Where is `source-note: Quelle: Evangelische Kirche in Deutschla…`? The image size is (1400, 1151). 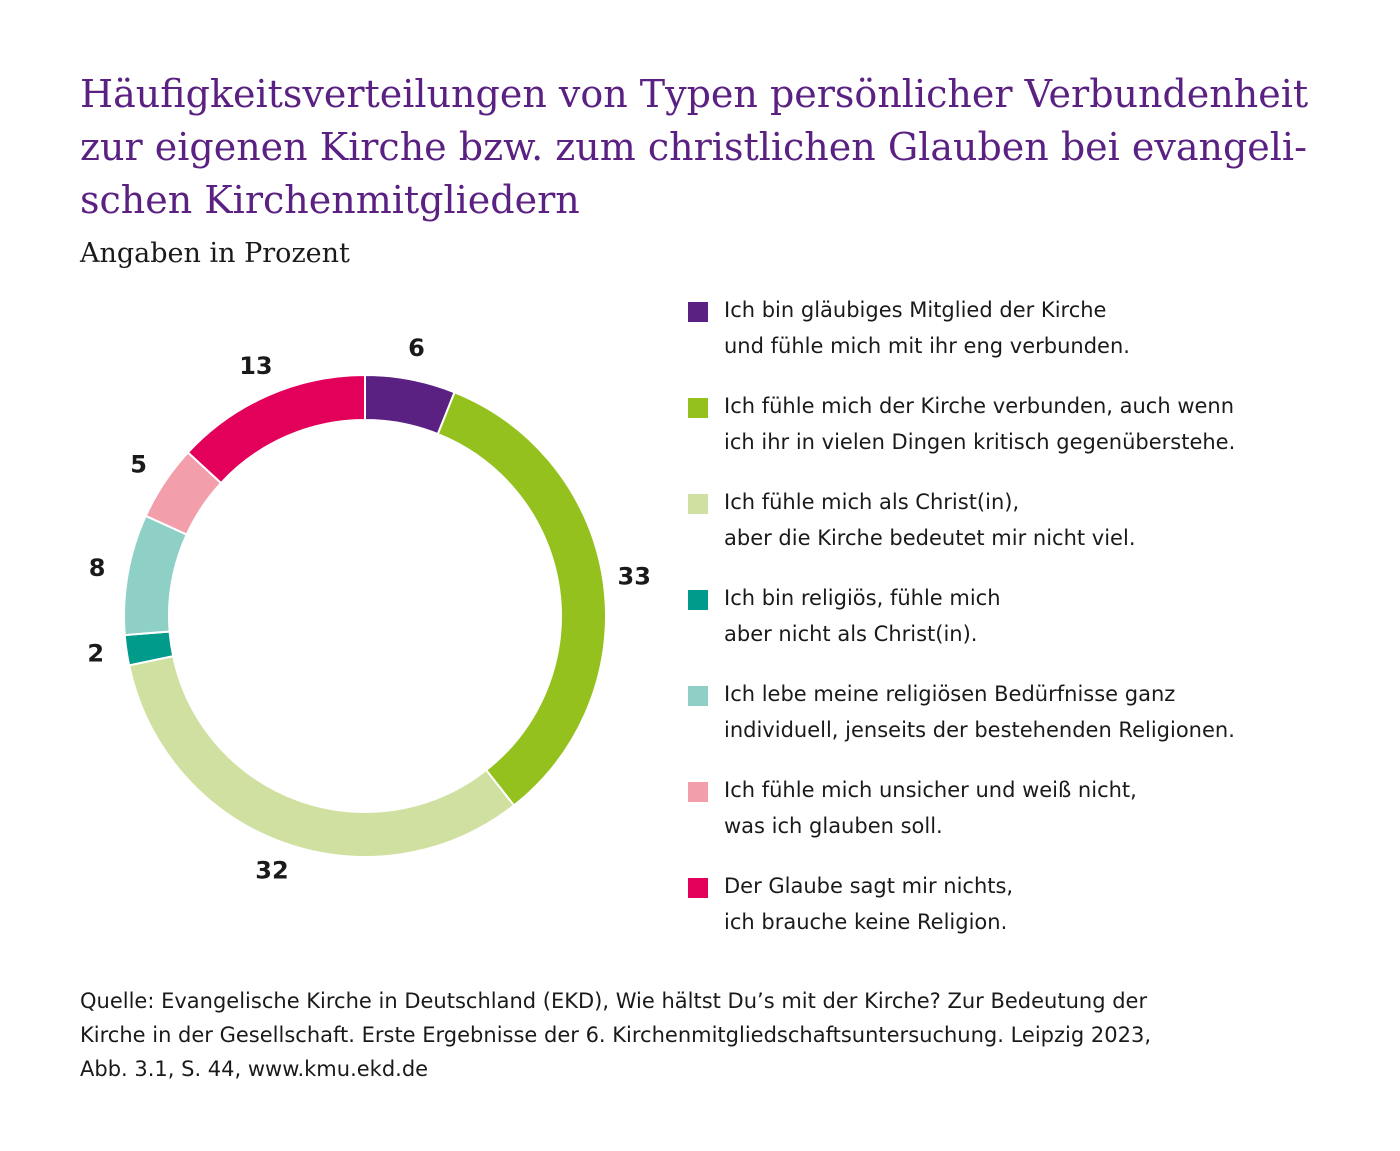 source-note: Quelle: Evangelische Kirche in Deutschla… is located at coordinates (615, 1035).